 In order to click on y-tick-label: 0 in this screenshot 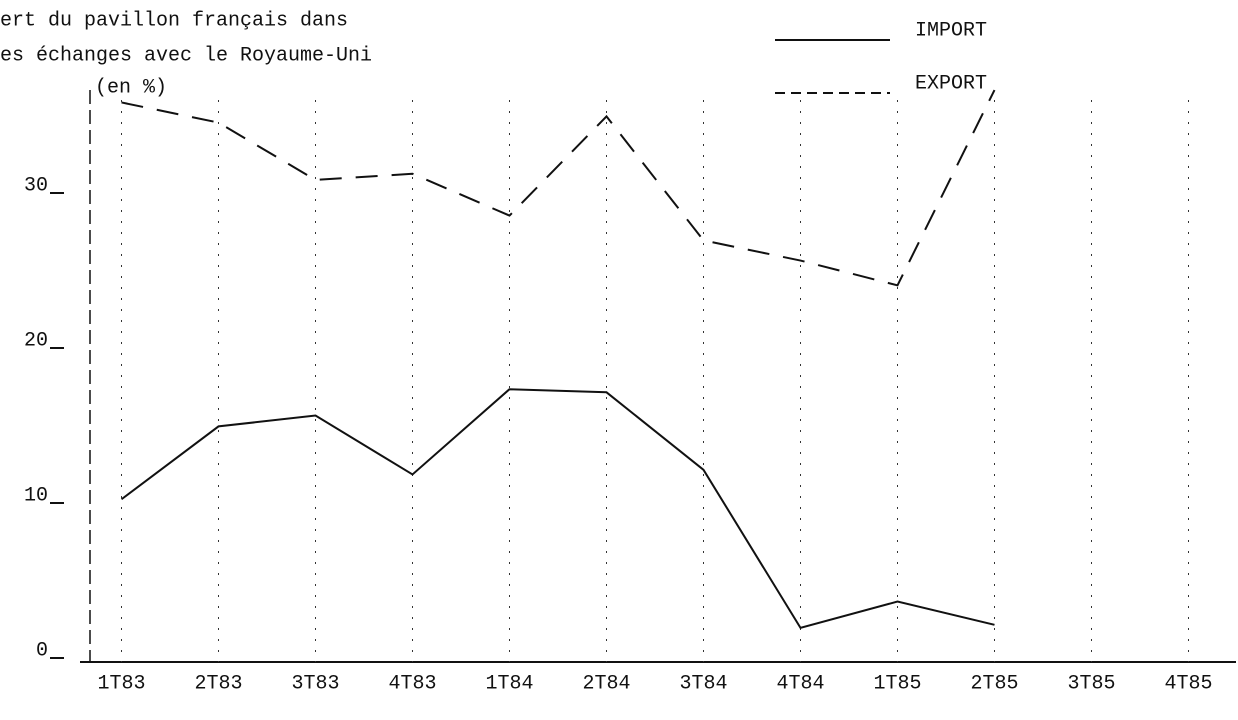, I will do `click(42, 650)`.